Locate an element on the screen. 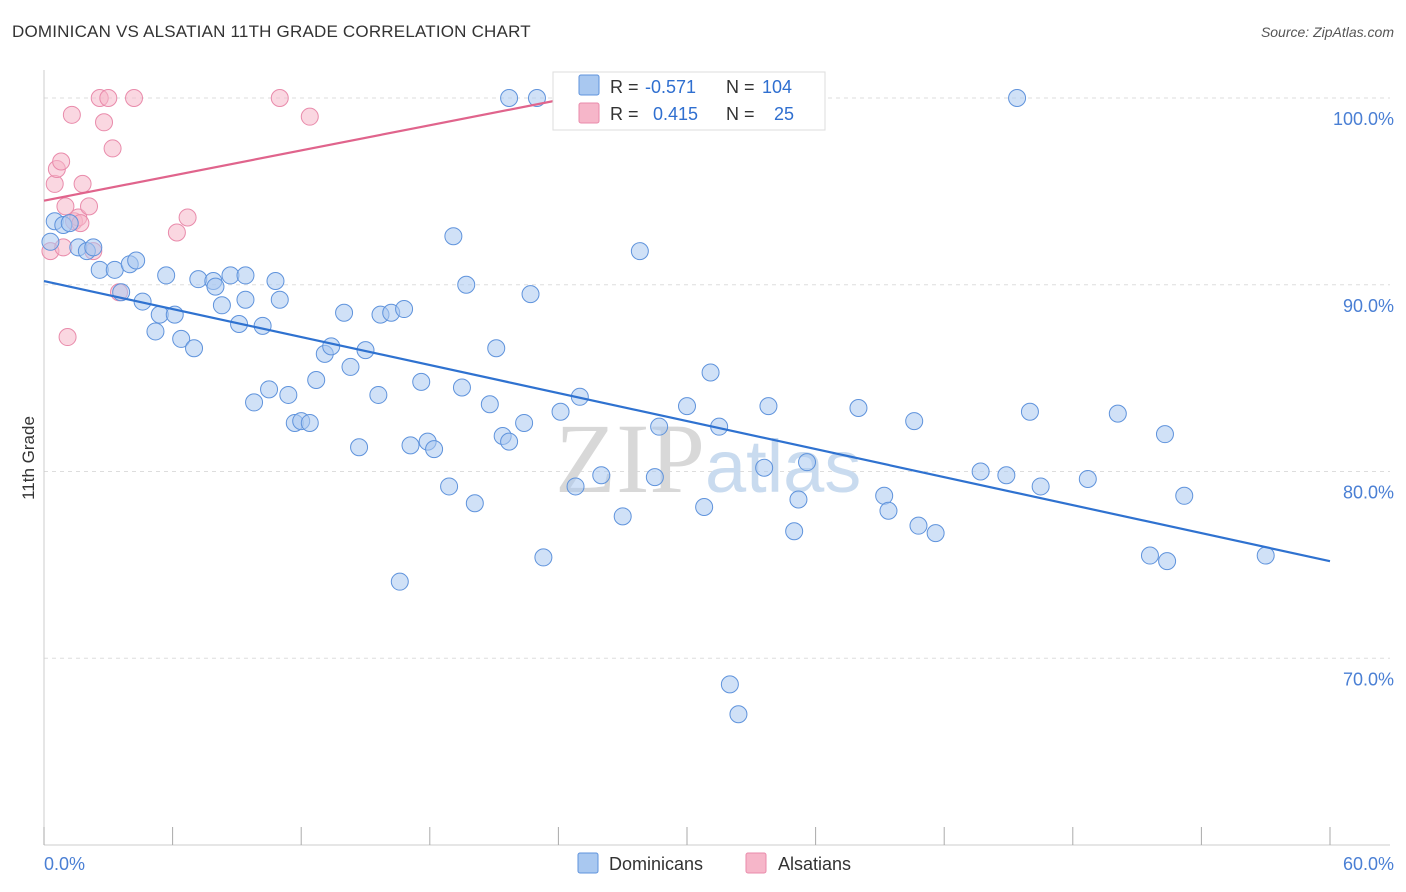 This screenshot has height=892, width=1406. stats-dominicans-swatch is located at coordinates (589, 85).